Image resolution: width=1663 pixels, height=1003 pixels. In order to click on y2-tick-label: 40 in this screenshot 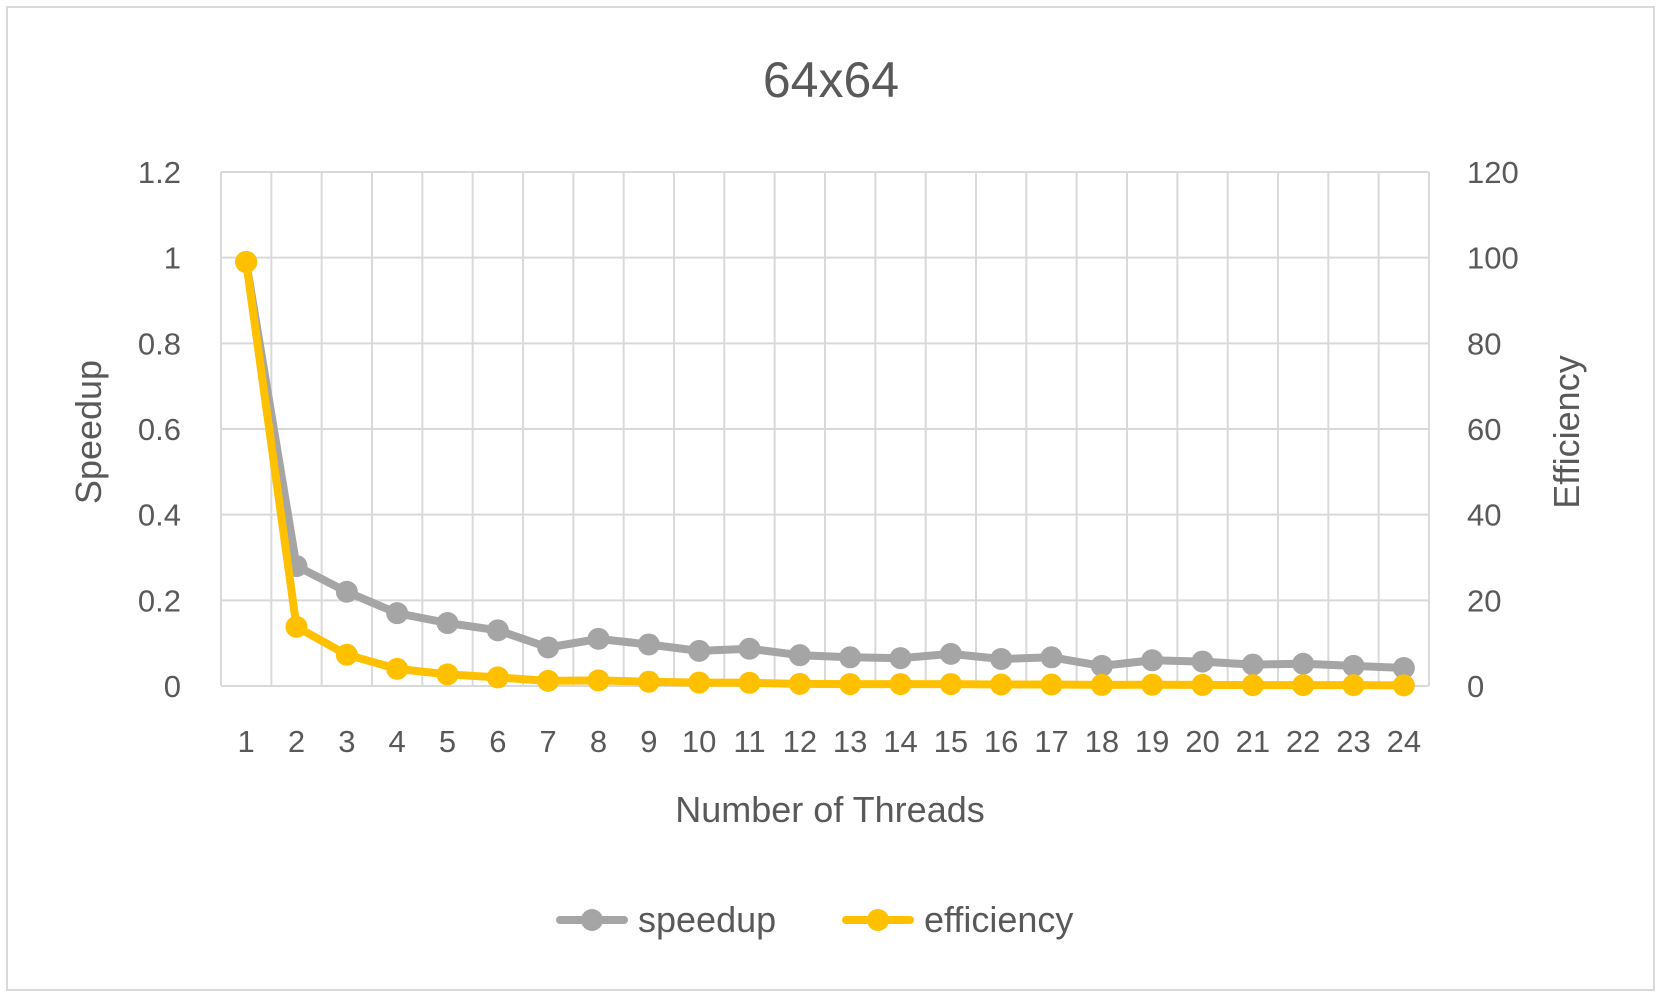, I will do `click(1484, 515)`.